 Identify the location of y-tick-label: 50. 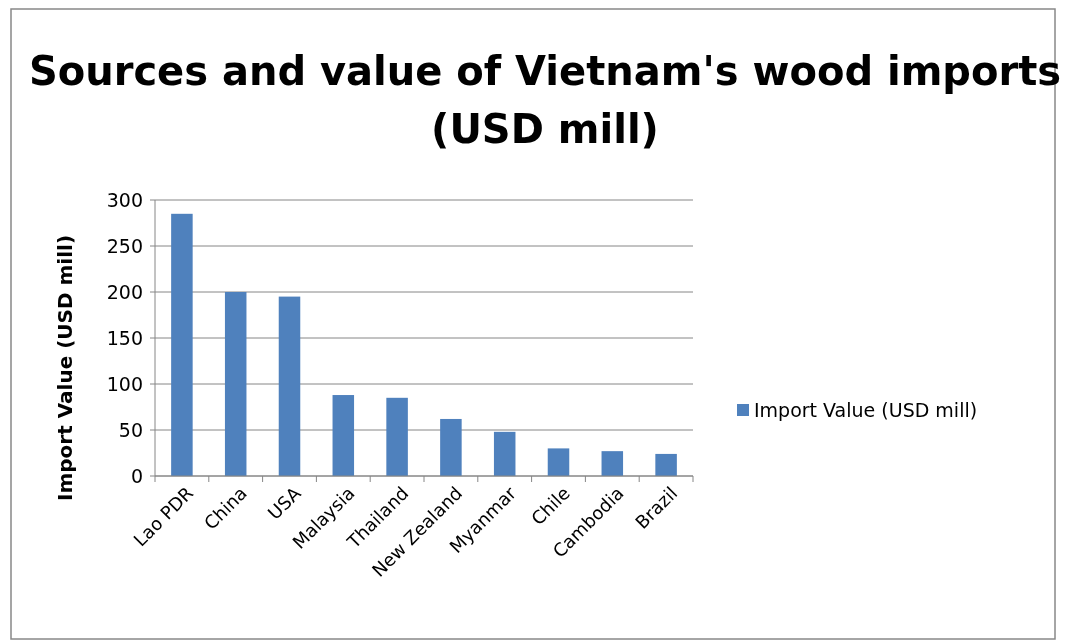
(130, 429).